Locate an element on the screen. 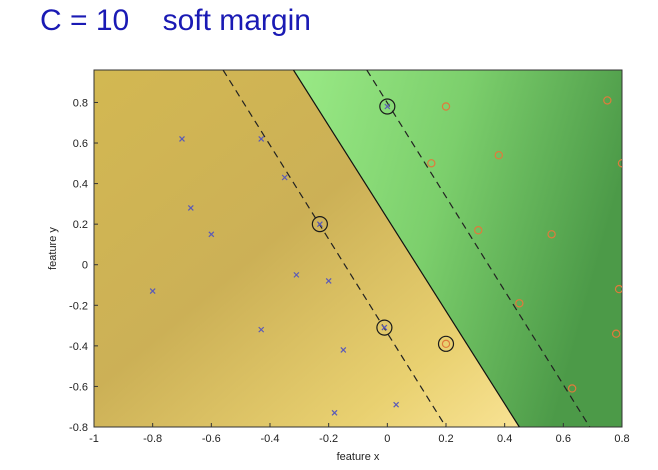 This screenshot has height=470, width=658. slide-title: C = 10 soft margin is located at coordinates (175, 20).